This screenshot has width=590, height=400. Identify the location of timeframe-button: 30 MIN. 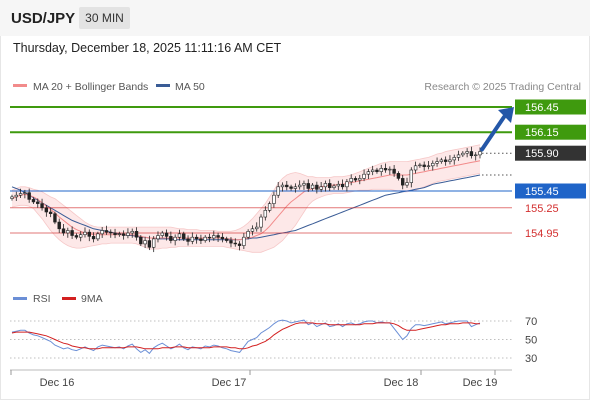
(104, 18).